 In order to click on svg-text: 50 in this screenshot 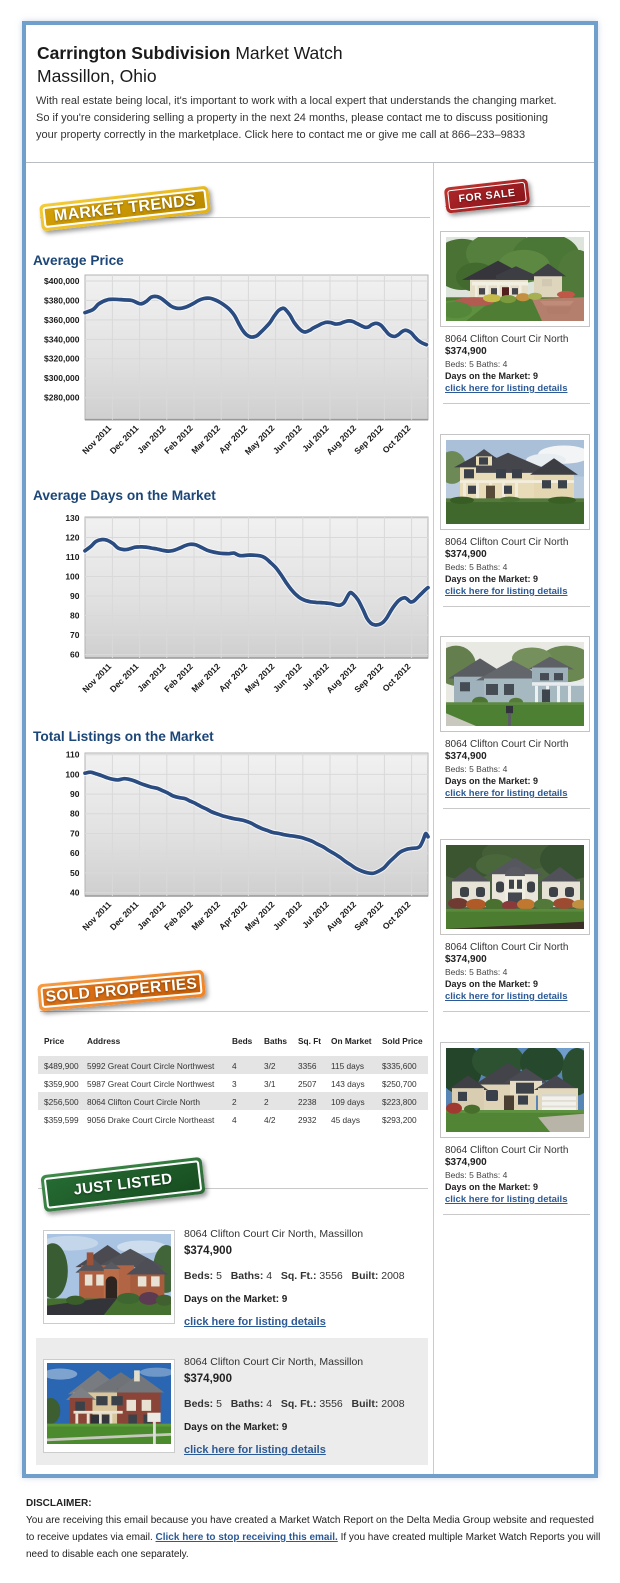, I will do `click(75, 873)`.